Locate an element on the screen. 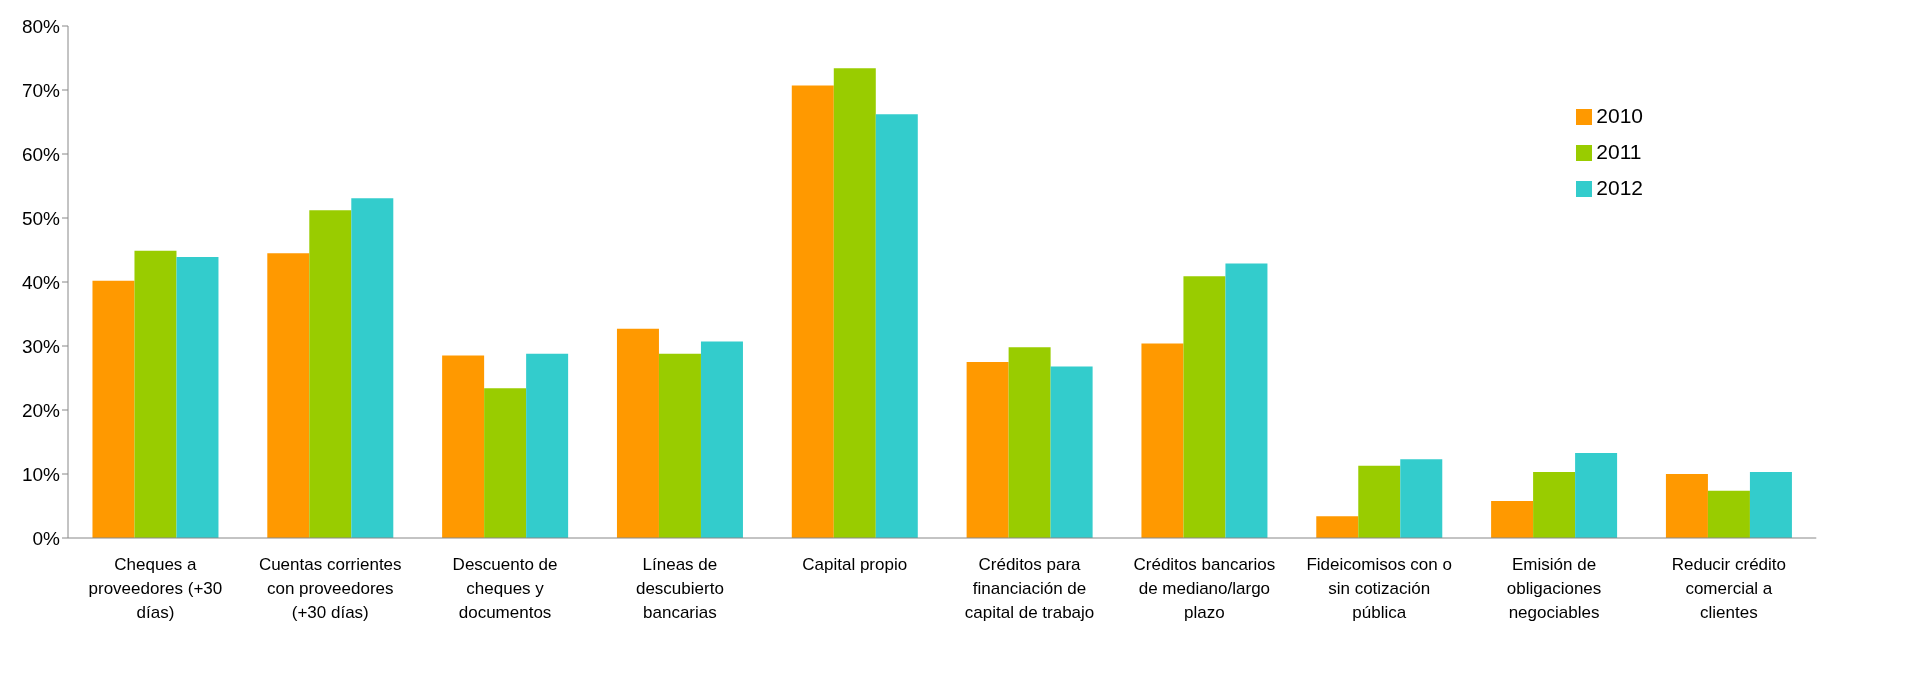 The image size is (1913, 683). y-tick-label: 50% is located at coordinates (41, 218).